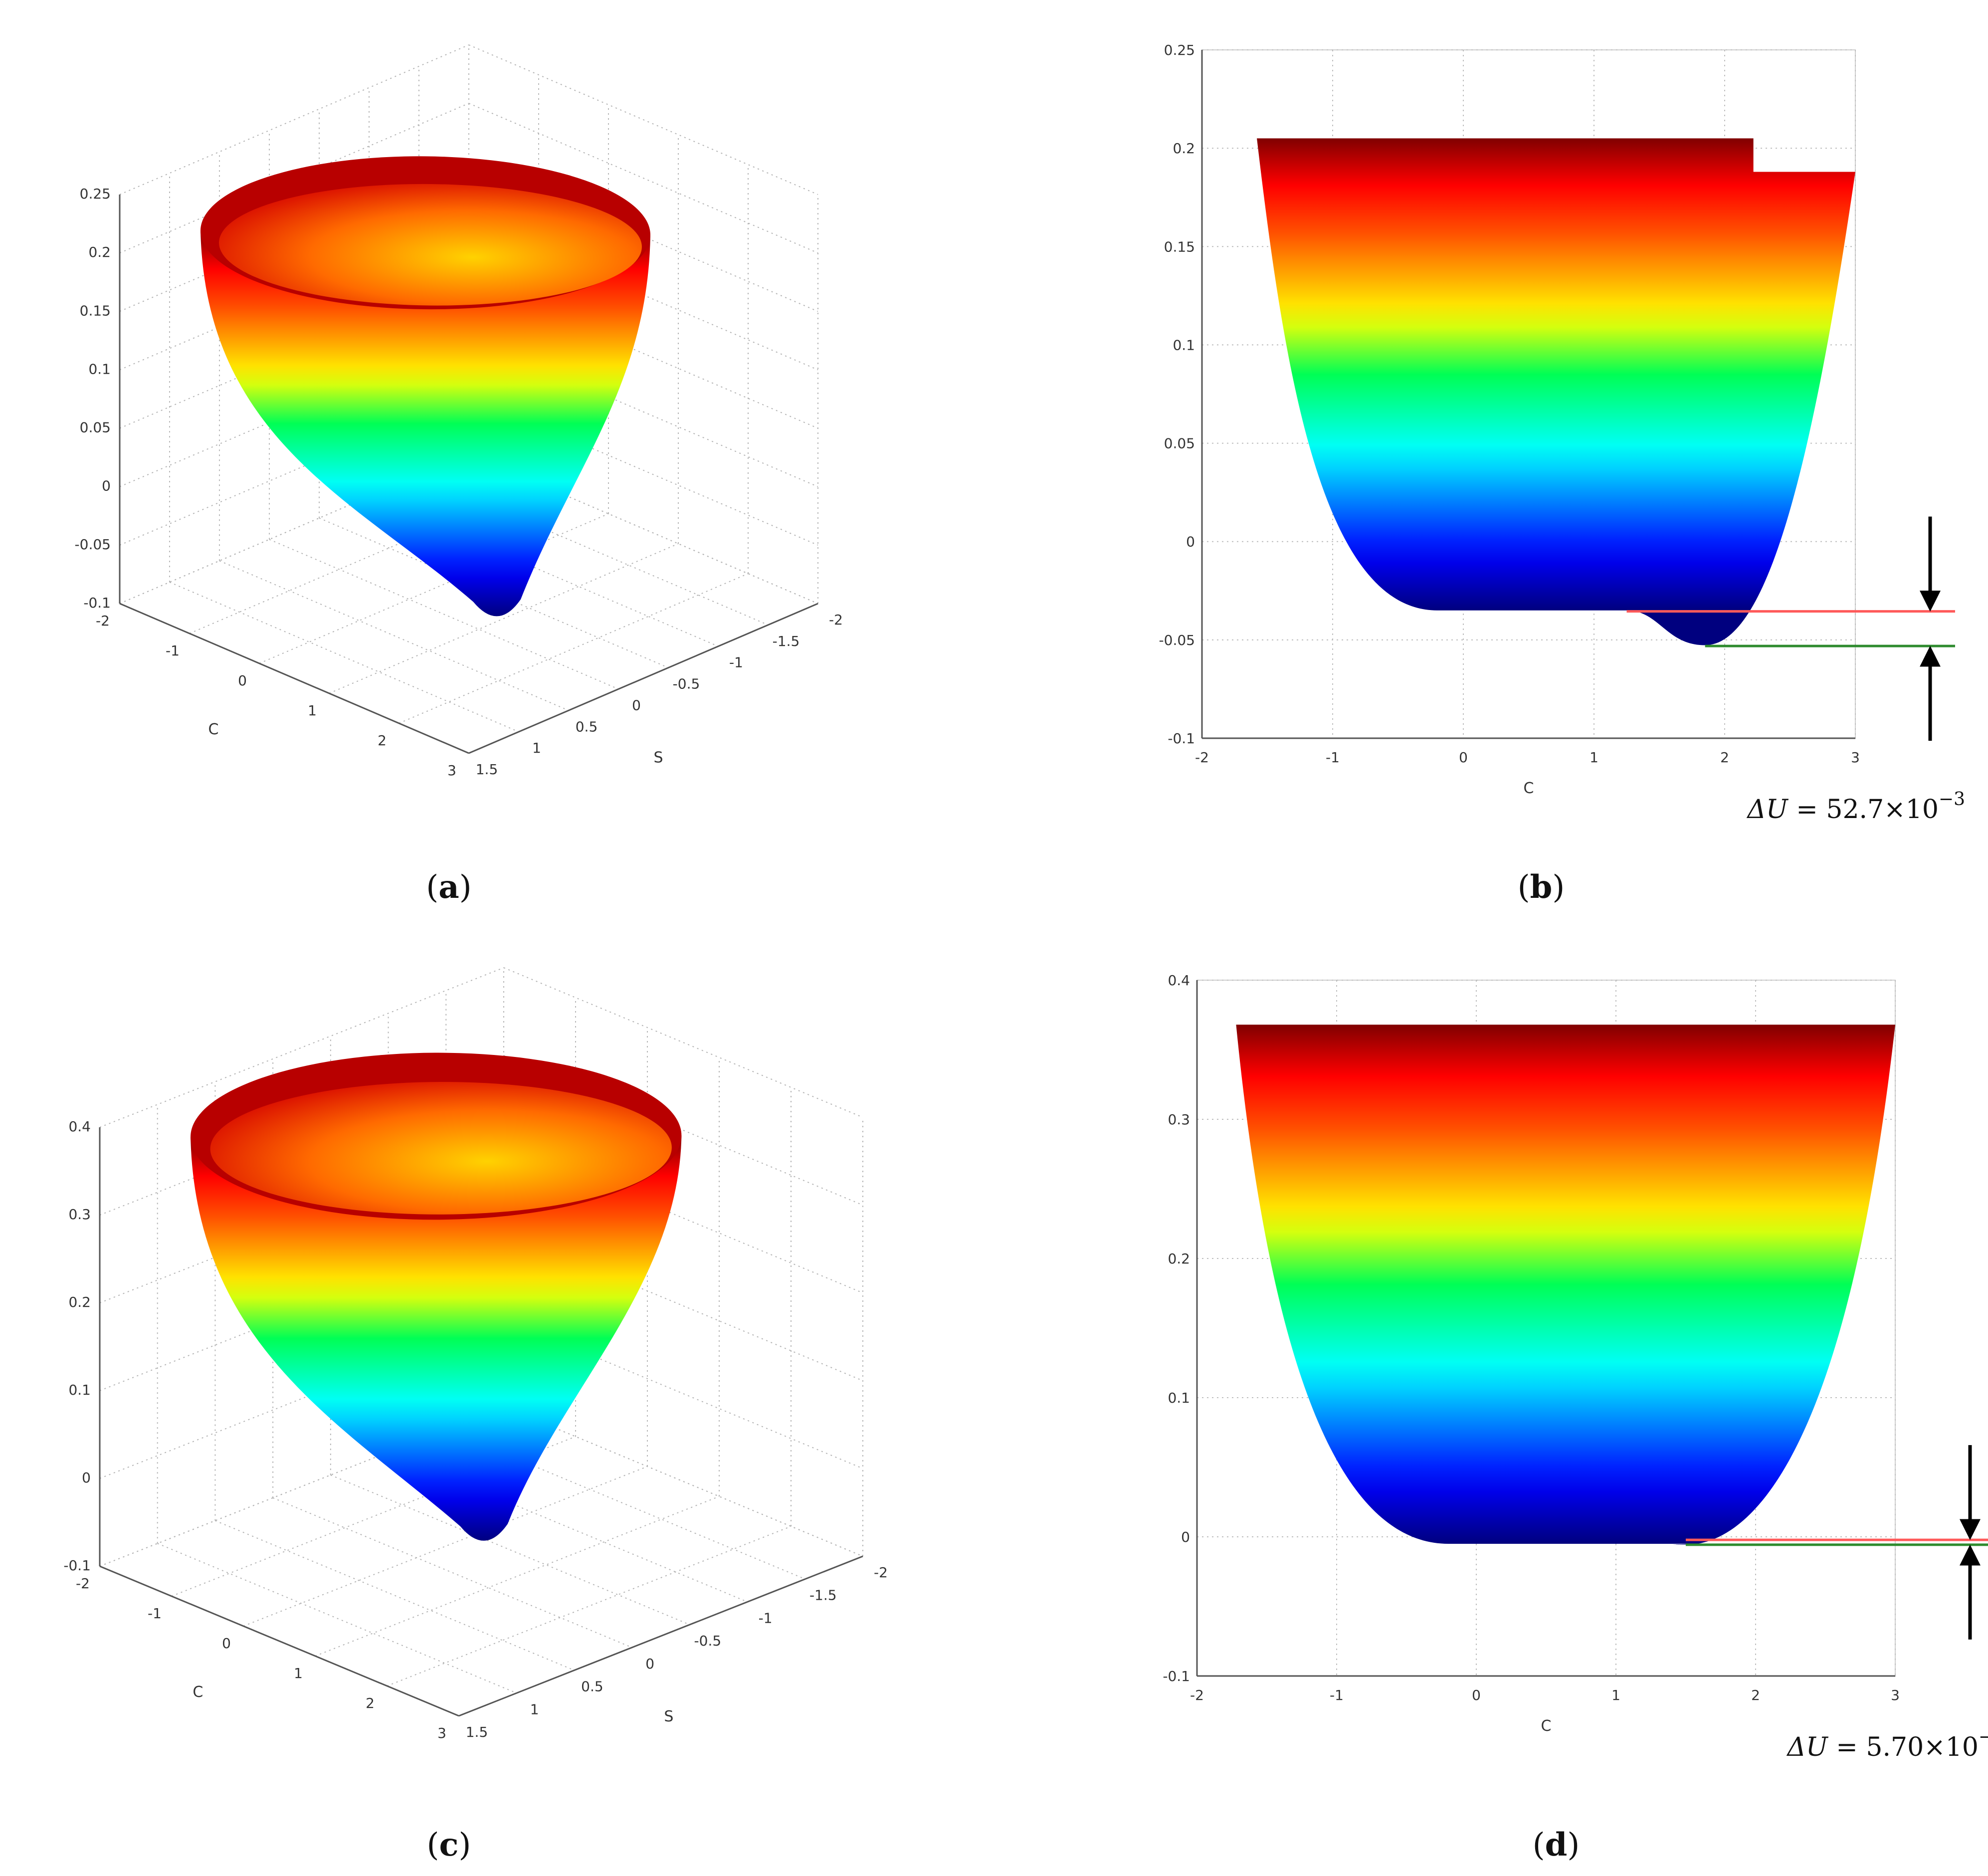 The width and height of the screenshot is (1988, 1876). Describe the element at coordinates (80, 1126) in the screenshot. I see `z-tick-label: 0.4` at that location.